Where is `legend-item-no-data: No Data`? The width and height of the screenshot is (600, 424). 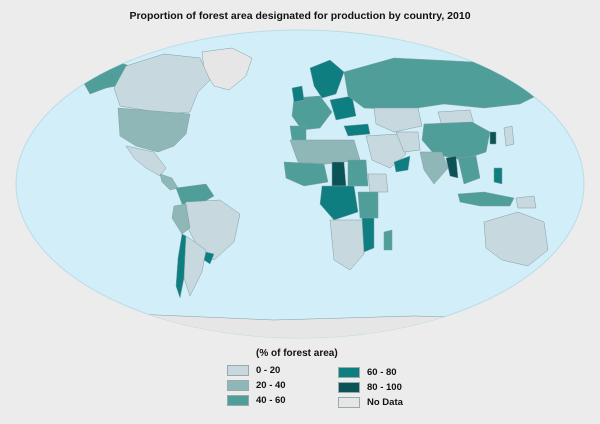
legend-item-no-data: No Data is located at coordinates (370, 402).